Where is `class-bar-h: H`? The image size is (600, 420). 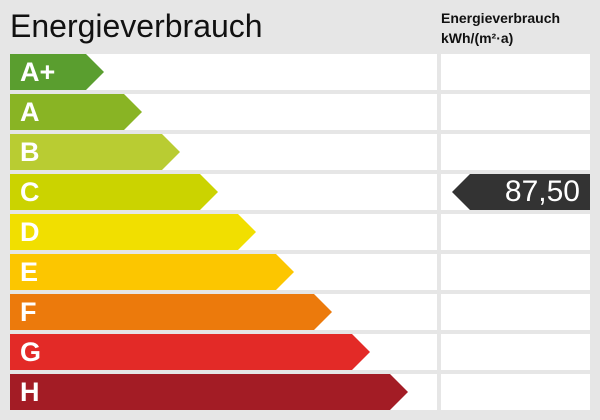
class-bar-h: H is located at coordinates (209, 392).